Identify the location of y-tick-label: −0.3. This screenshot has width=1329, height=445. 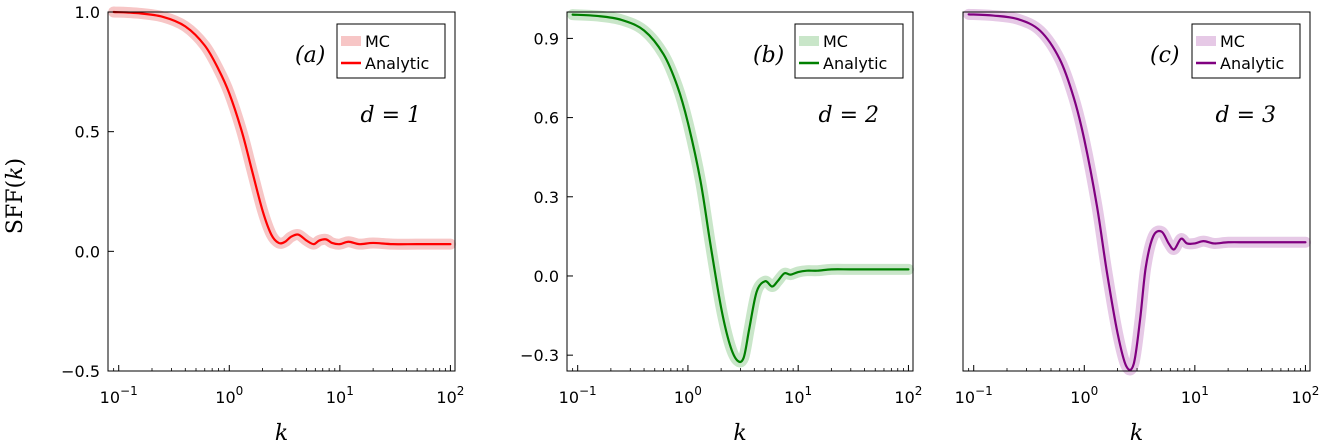
(539, 355).